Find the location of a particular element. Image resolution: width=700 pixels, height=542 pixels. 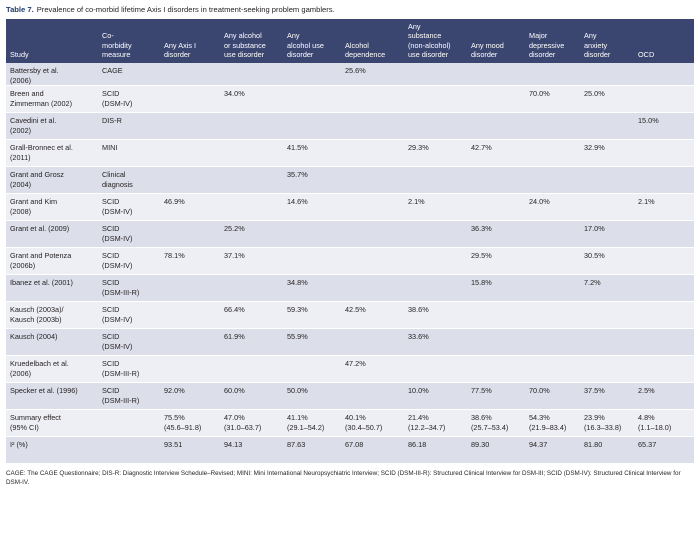

value-cell: 23.9% (16.3–33.8) is located at coordinates (607, 423).